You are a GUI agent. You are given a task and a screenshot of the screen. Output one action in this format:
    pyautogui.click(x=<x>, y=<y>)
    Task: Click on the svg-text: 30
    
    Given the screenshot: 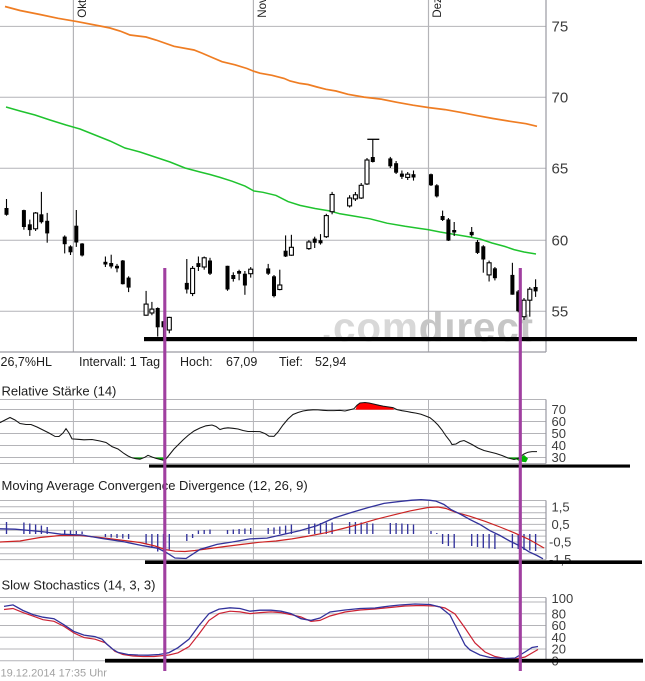 What is the action you would take?
    pyautogui.click(x=559, y=457)
    